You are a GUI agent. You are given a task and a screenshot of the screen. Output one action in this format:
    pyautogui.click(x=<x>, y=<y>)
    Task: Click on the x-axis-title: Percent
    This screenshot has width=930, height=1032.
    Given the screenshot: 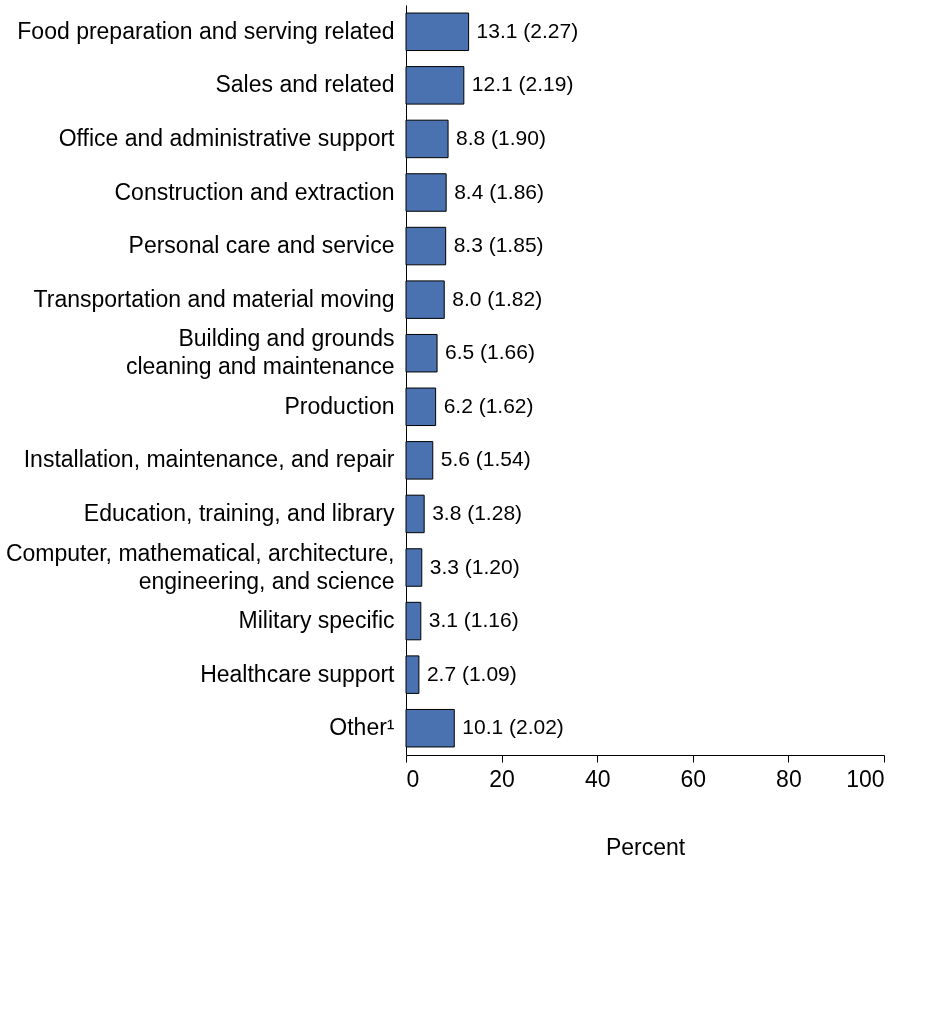 What is the action you would take?
    pyautogui.click(x=645, y=846)
    